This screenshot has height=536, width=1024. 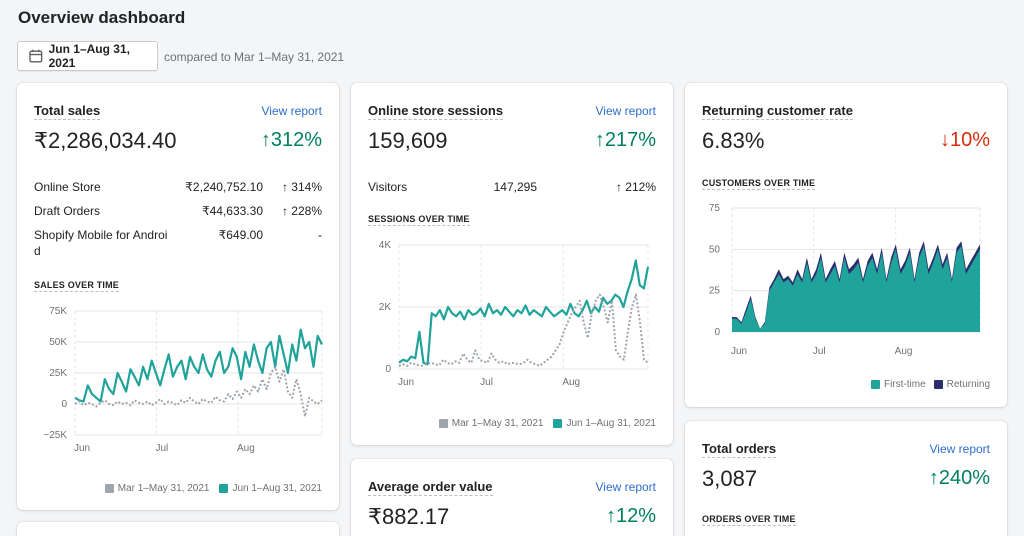 I want to click on visitors-change: ↑ 212%, so click(x=635, y=187).